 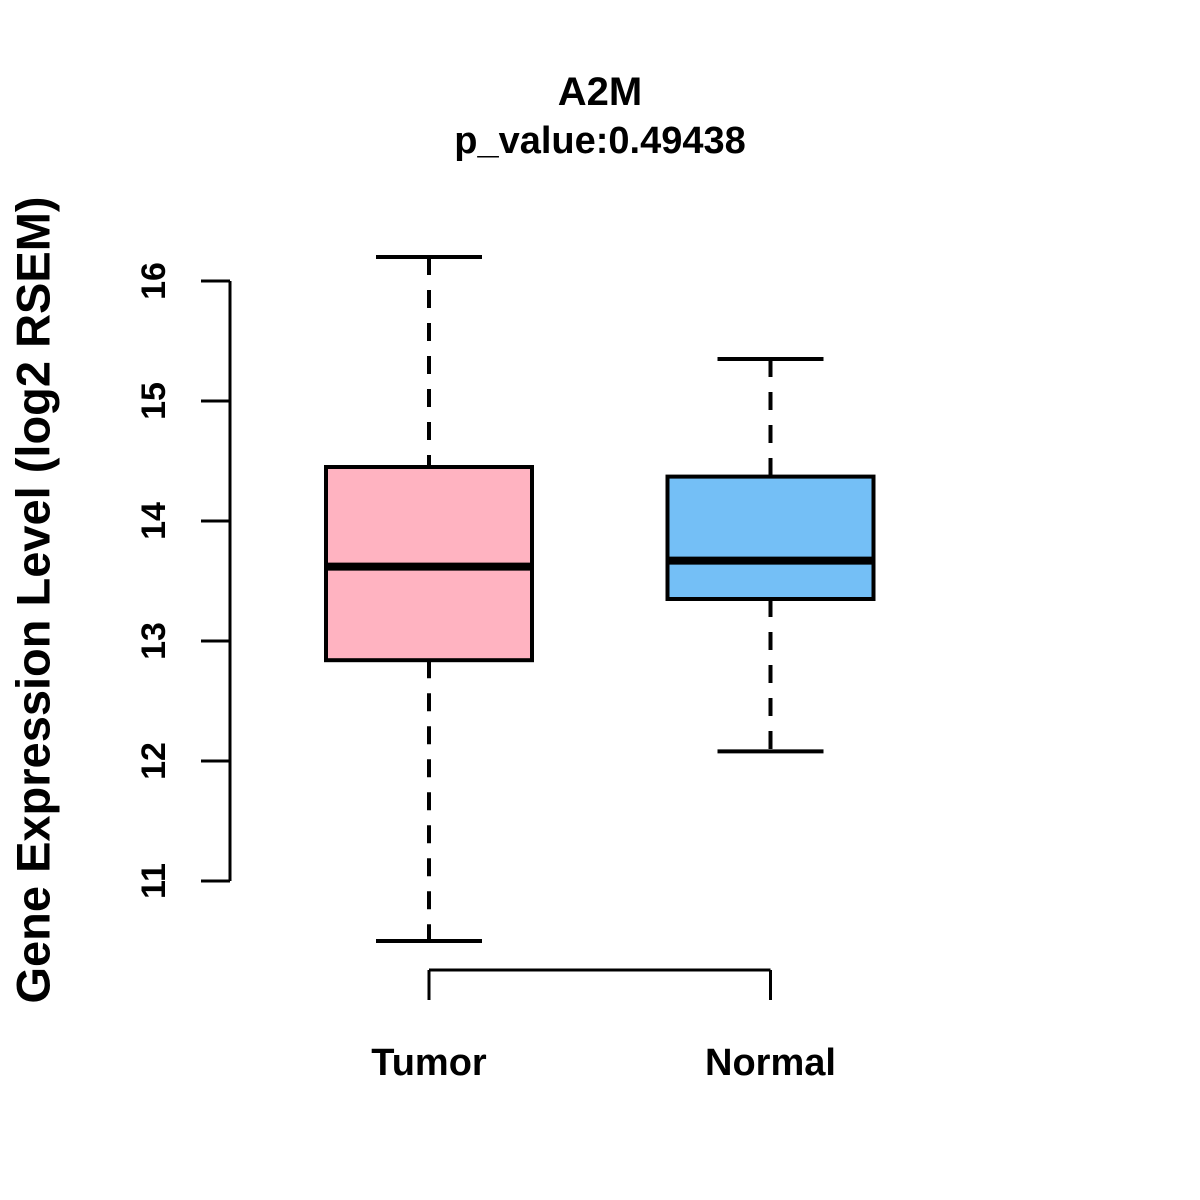 I want to click on y-axis: 11 12 13 14 15 16, so click(x=183, y=580).